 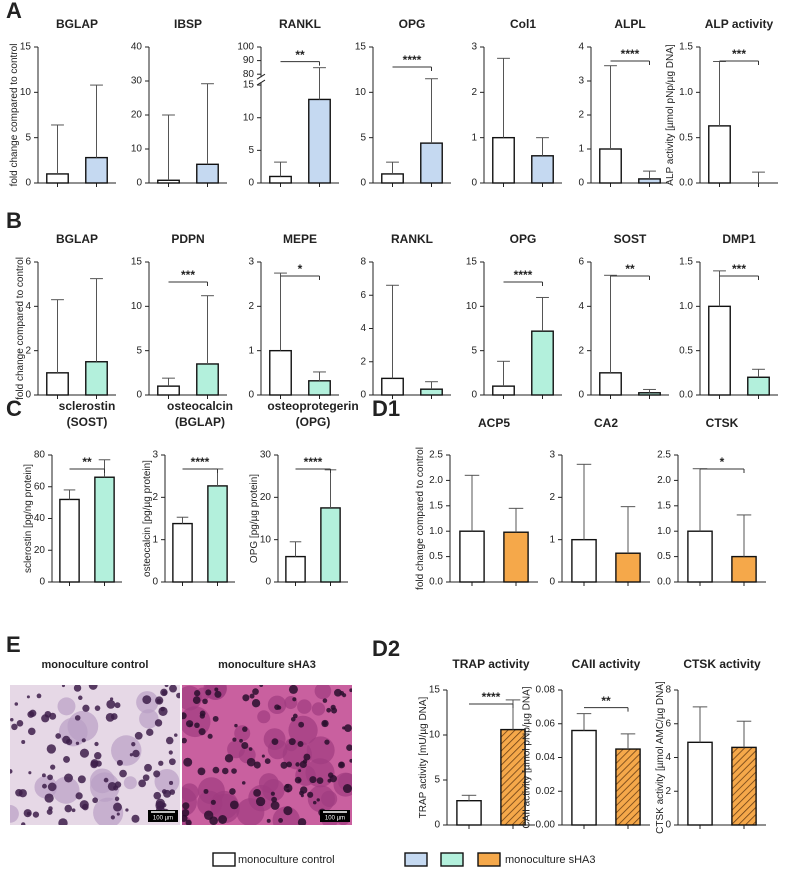 I want to click on legend-swatch, so click(x=452, y=859).